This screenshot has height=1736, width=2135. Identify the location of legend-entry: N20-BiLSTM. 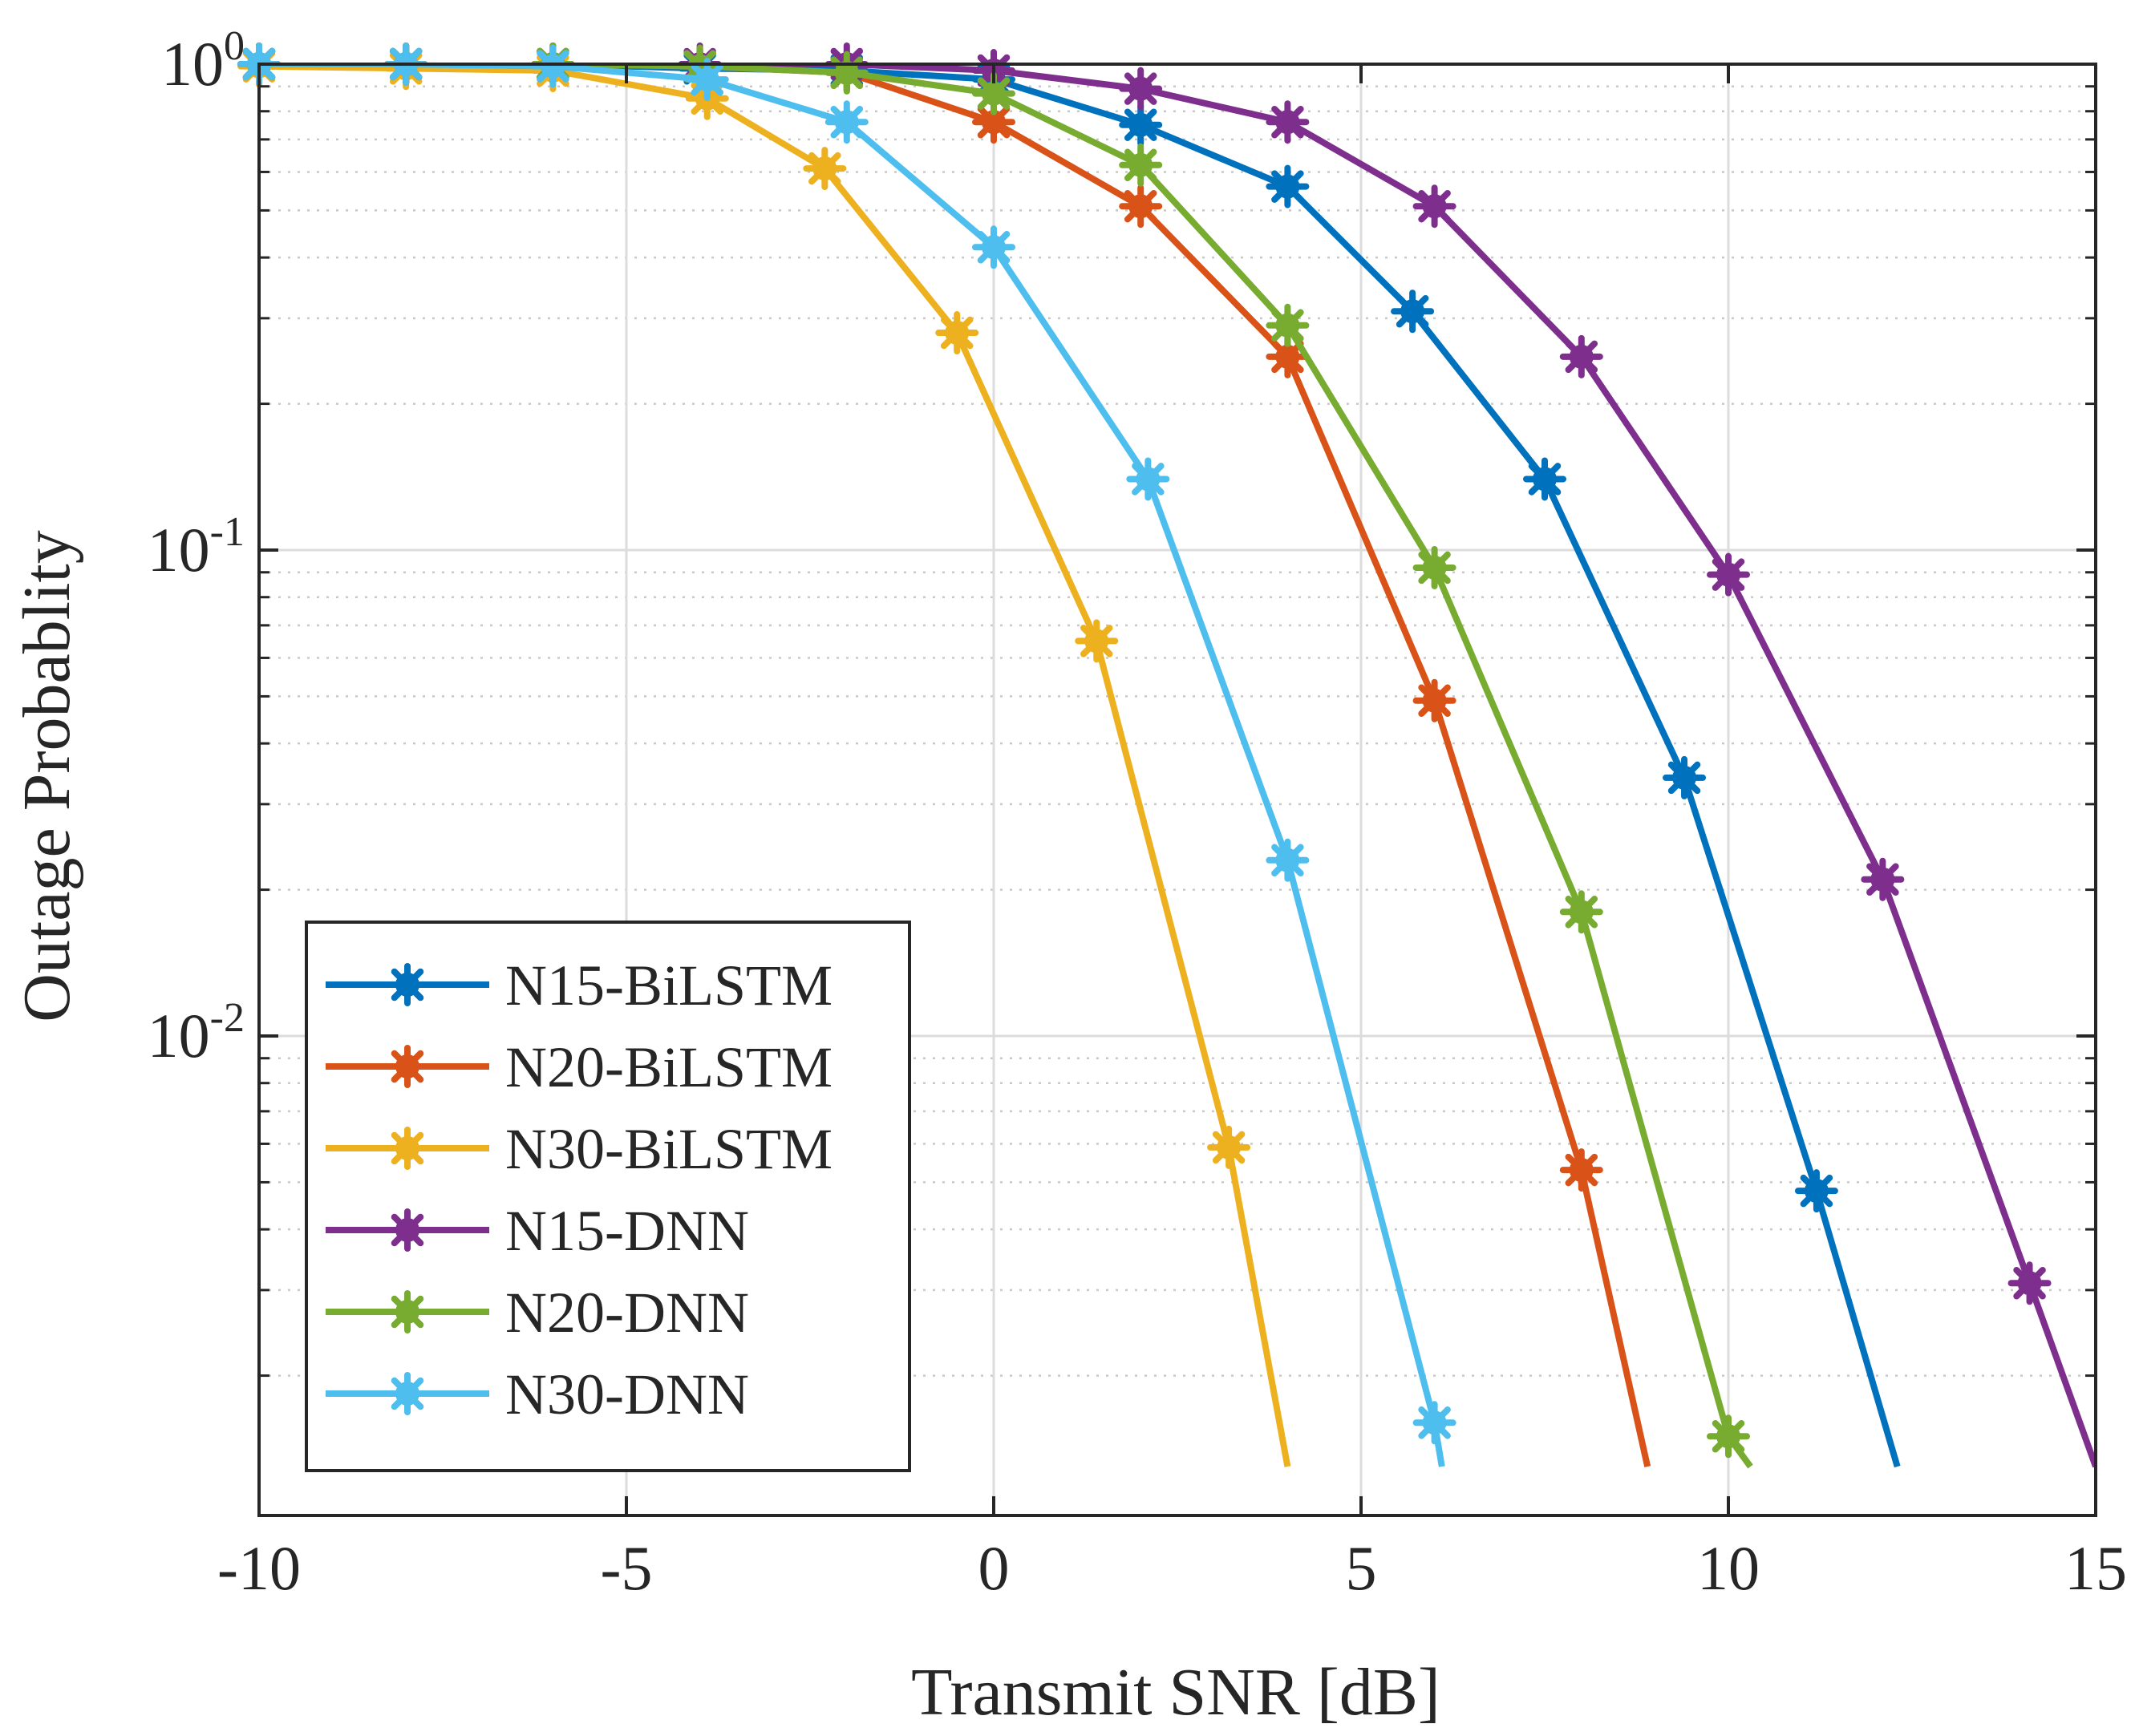
(579, 1067).